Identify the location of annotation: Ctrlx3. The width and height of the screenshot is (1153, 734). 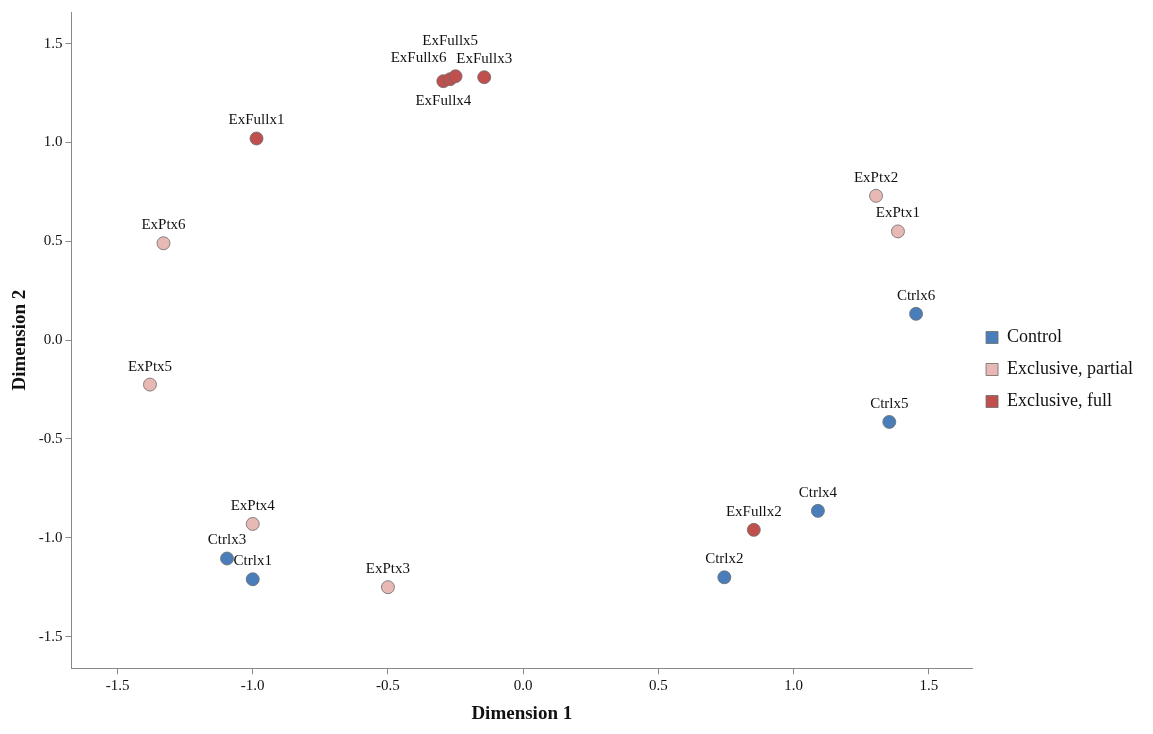
(227, 539).